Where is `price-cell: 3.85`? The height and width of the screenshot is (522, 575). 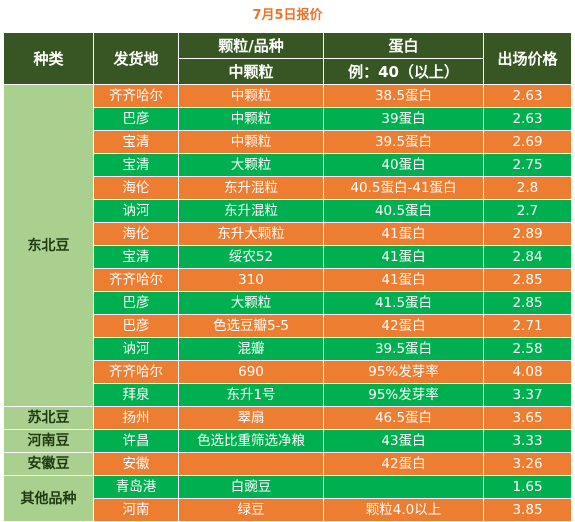 price-cell: 3.85 is located at coordinates (527, 510).